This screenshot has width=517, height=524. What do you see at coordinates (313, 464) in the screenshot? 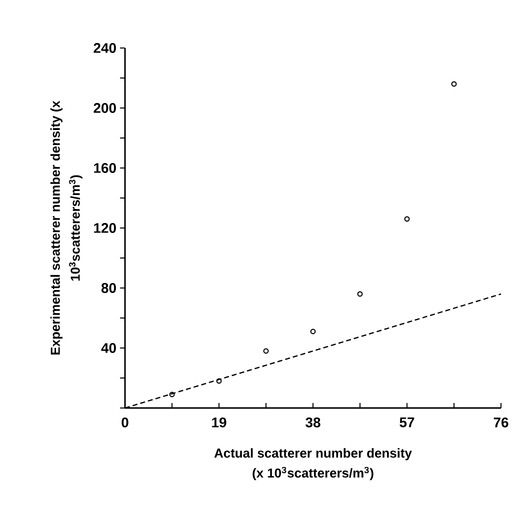
I see `x-axis-title: Actual scatterer number density (x 10$^{3}$scatterers/m$^{3}$)` at bounding box center [313, 464].